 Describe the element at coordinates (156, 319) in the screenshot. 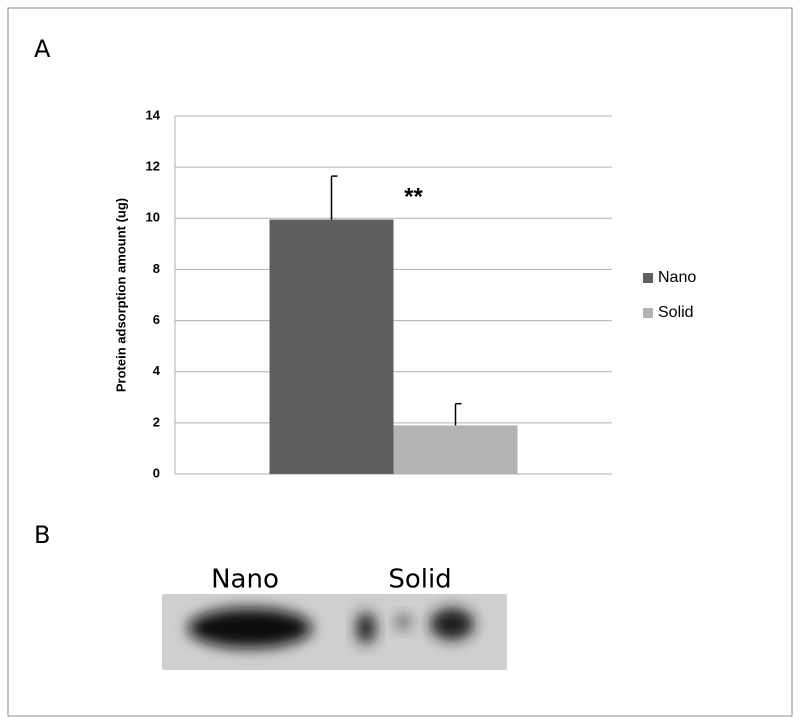

I see `y-tick-label: 6` at that location.